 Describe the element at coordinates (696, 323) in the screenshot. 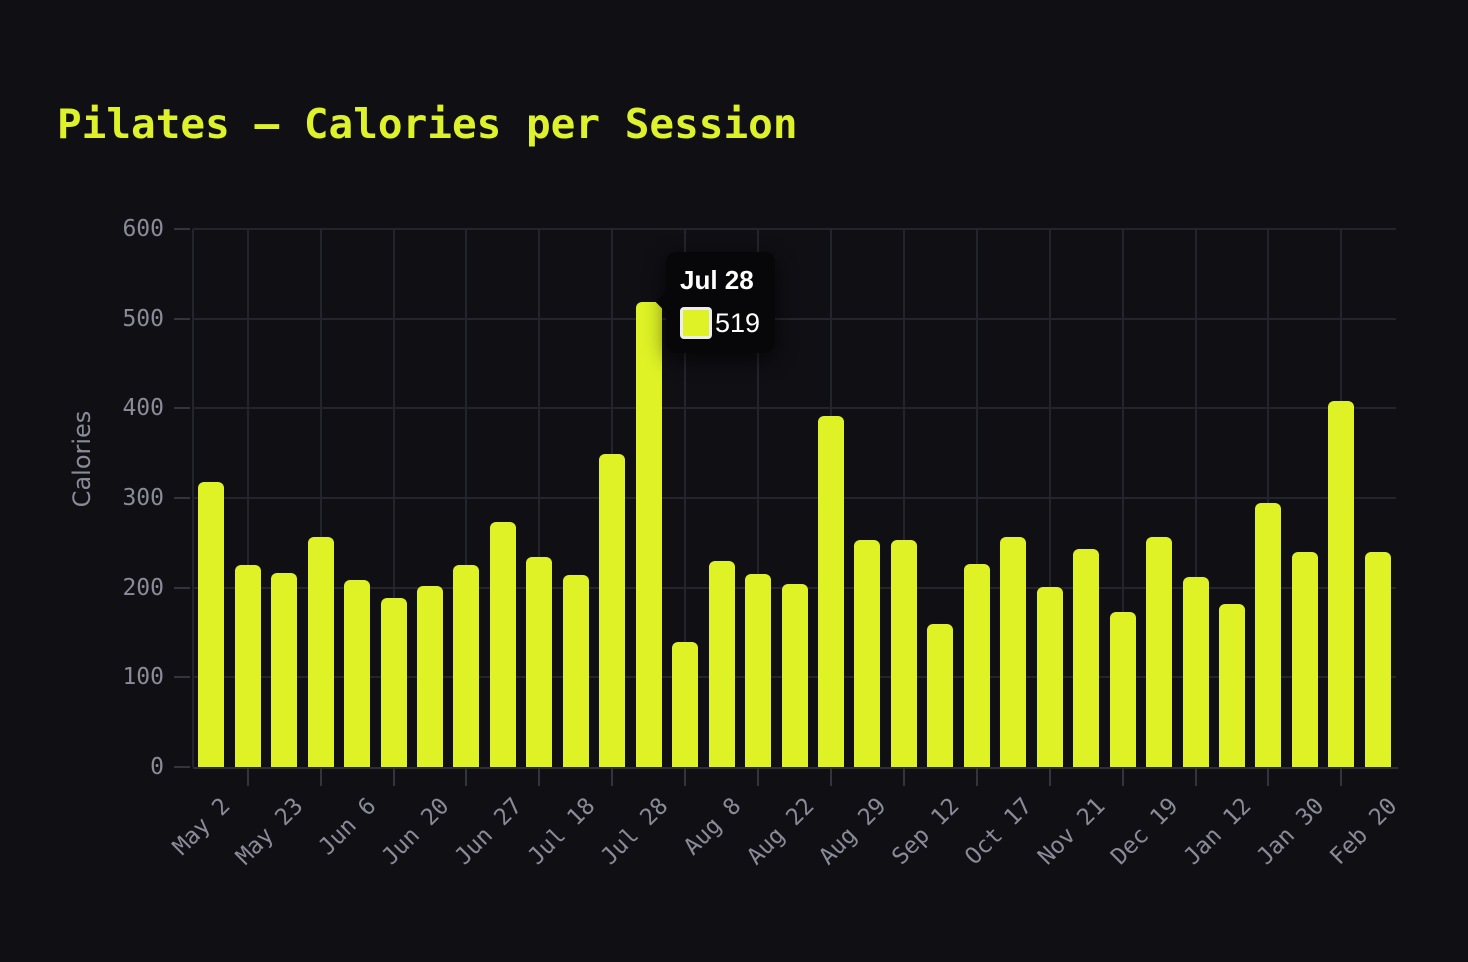

I see `tooltip-series-swatch` at that location.